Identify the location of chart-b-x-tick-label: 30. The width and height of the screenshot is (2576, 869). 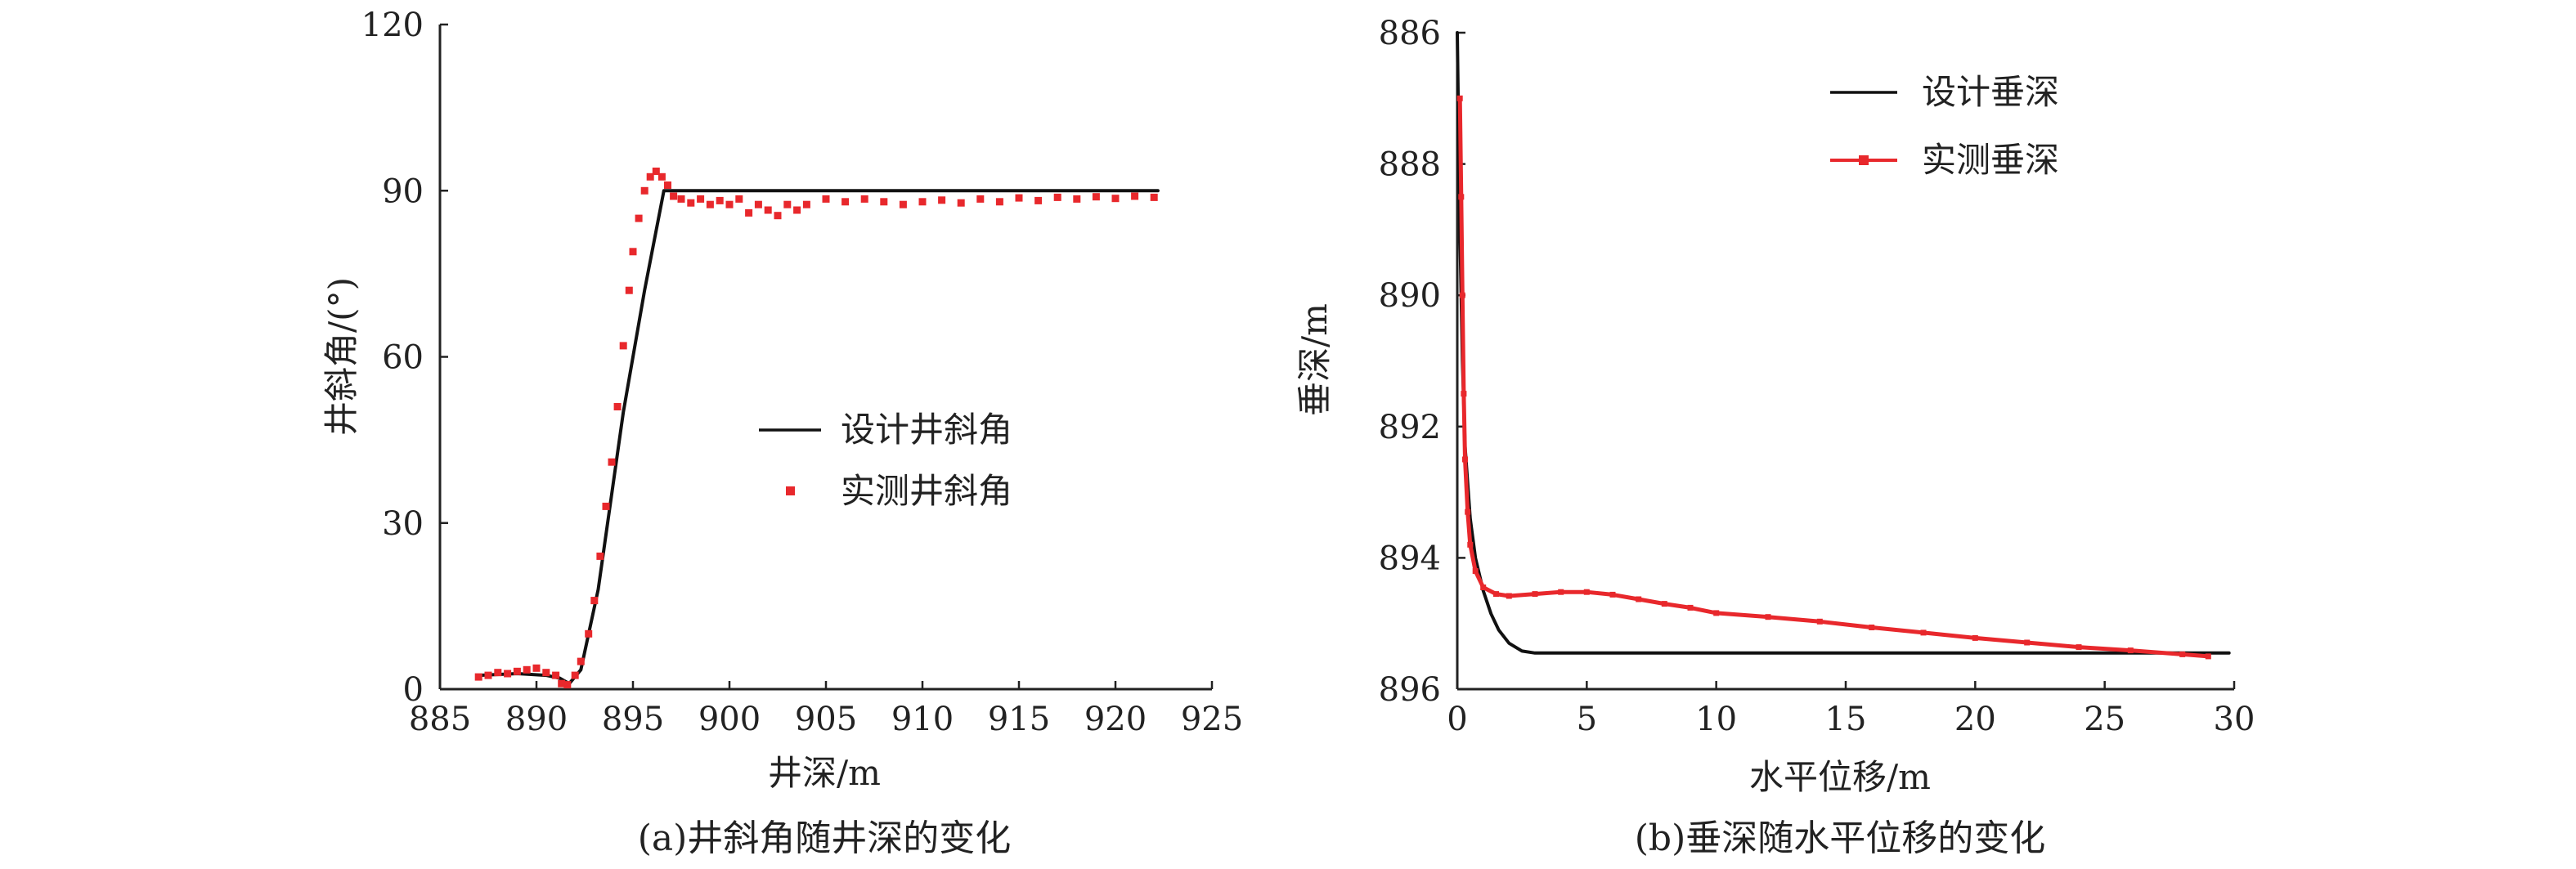
(2235, 719).